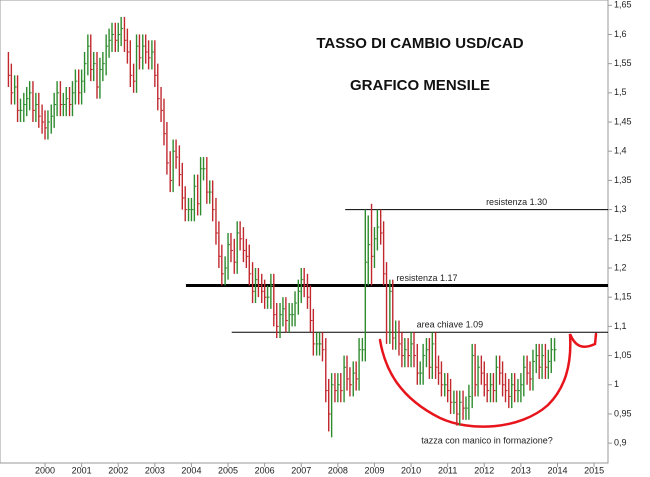  What do you see at coordinates (155, 470) in the screenshot?
I see `x-tick-label: 2003` at bounding box center [155, 470].